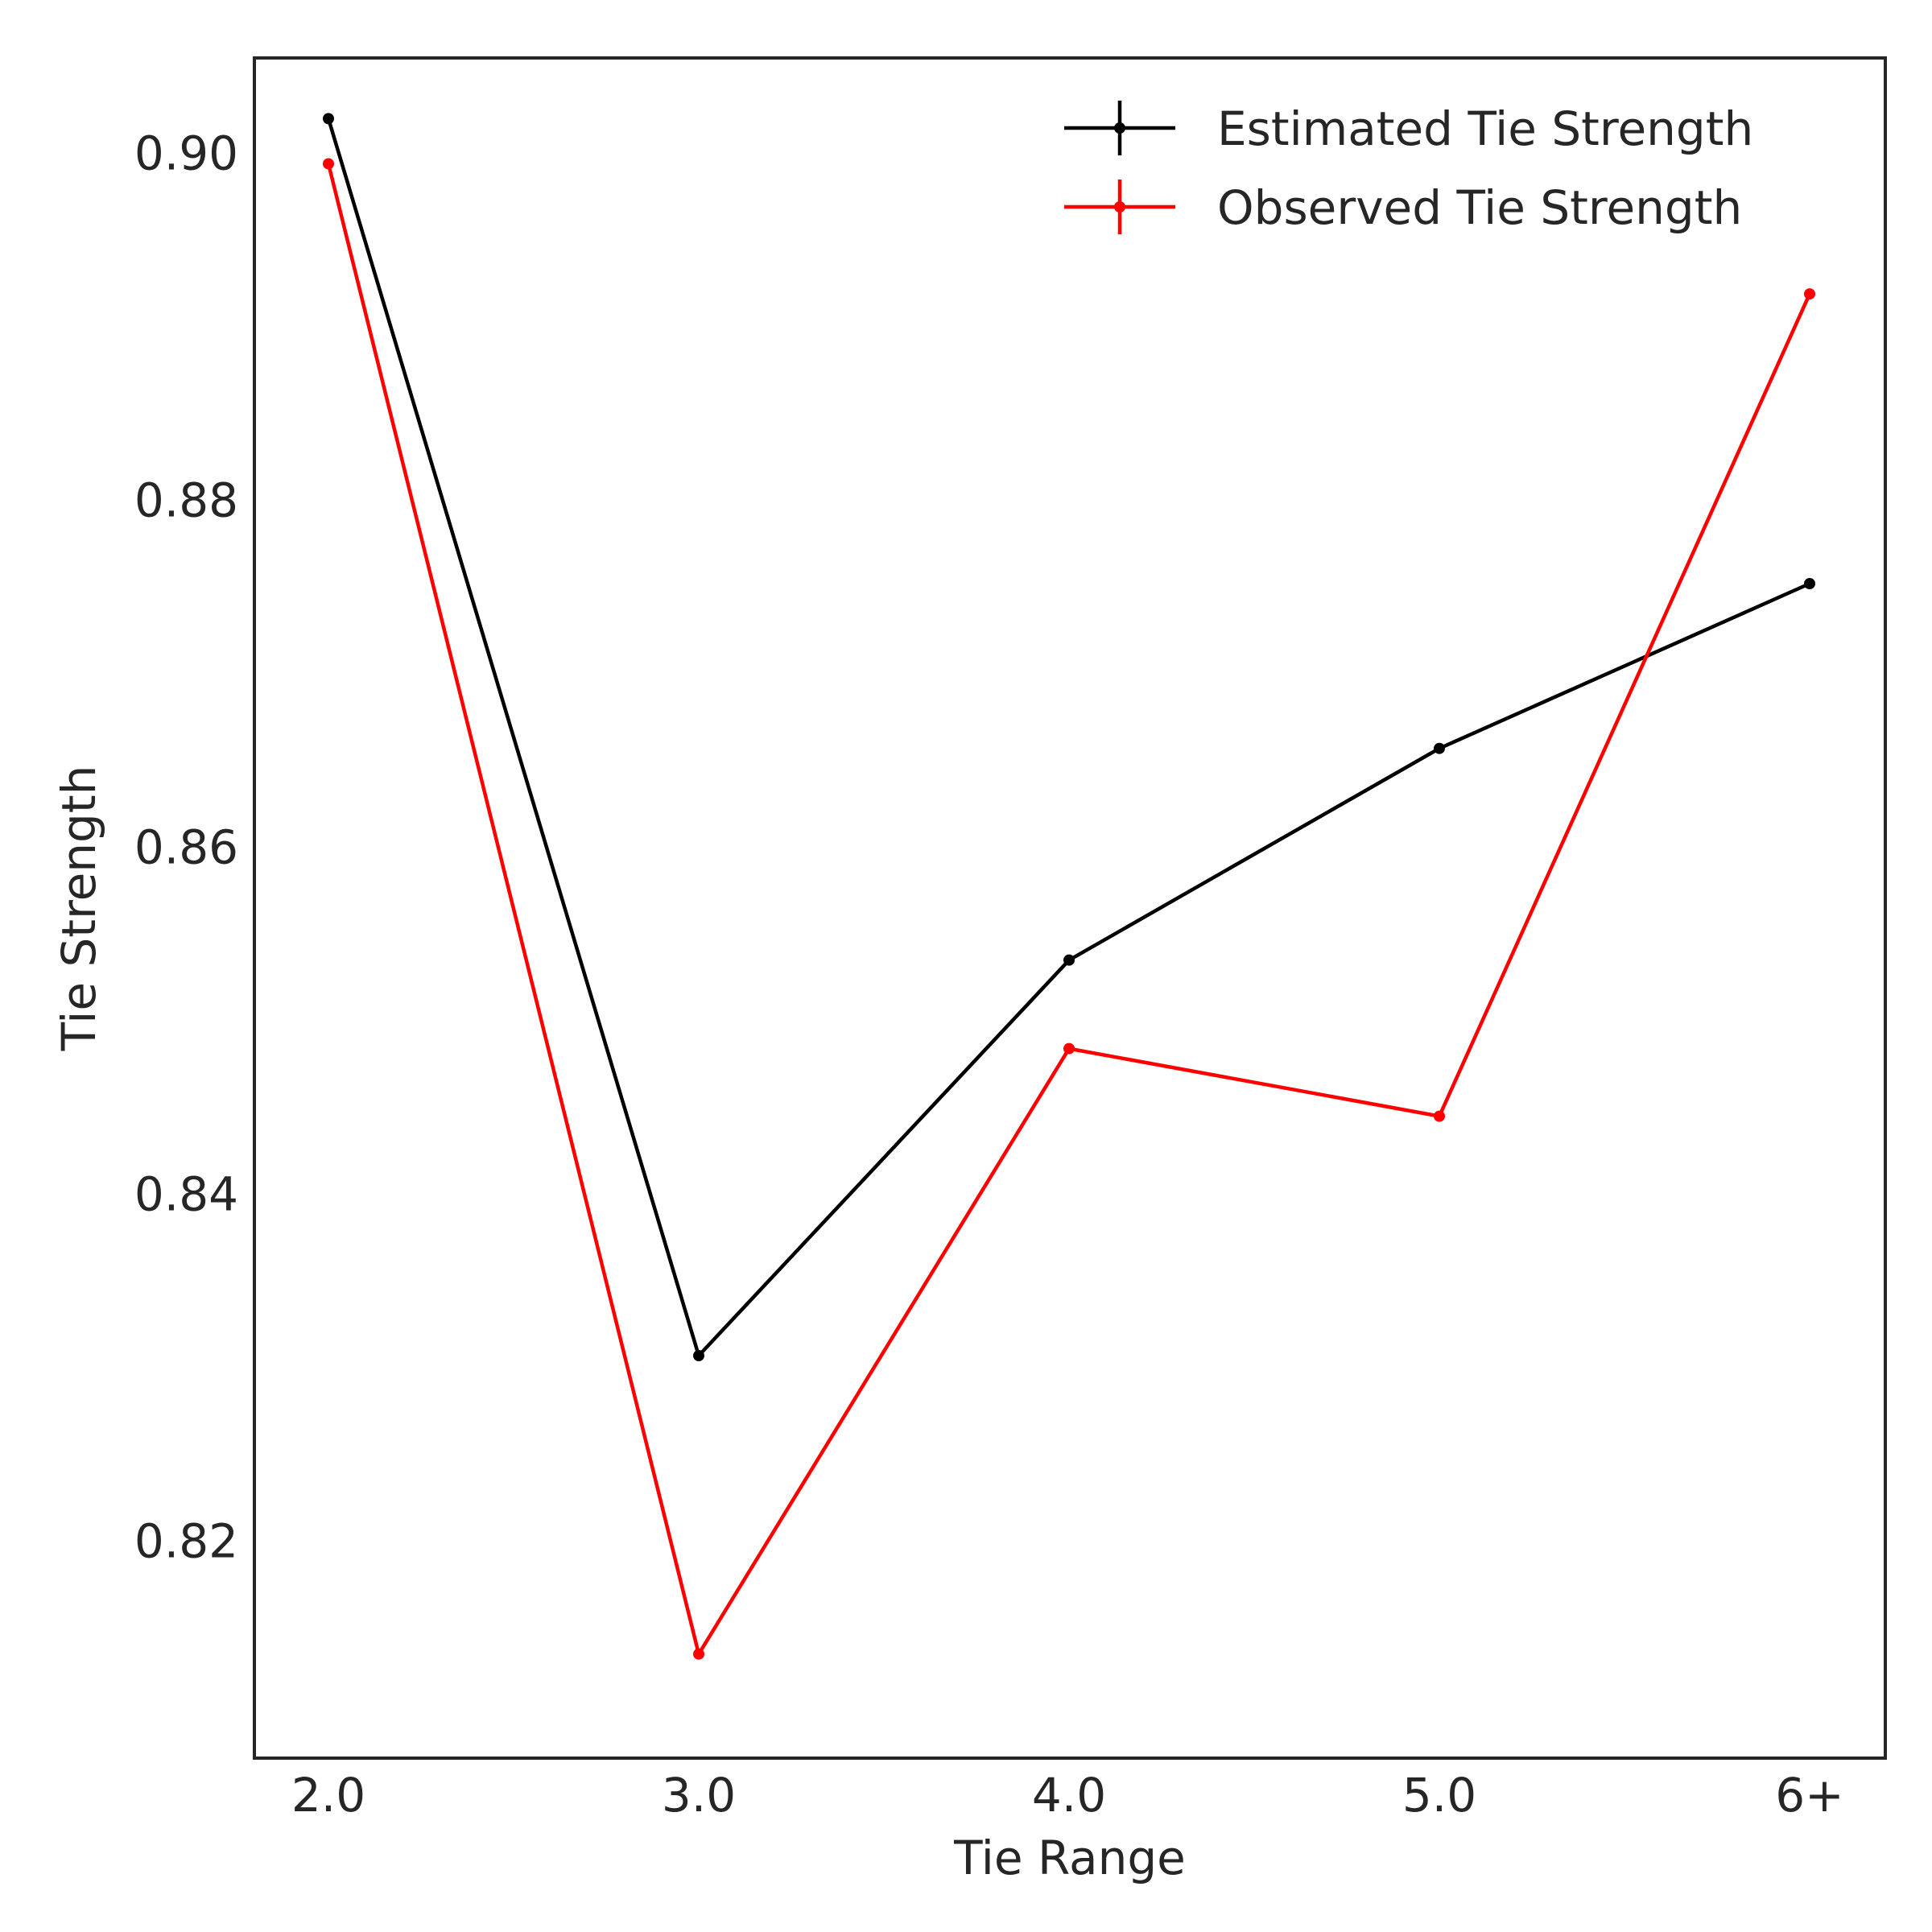 The height and width of the screenshot is (1932, 1932). I want to click on y-tick-label: 0.82, so click(186, 1541).